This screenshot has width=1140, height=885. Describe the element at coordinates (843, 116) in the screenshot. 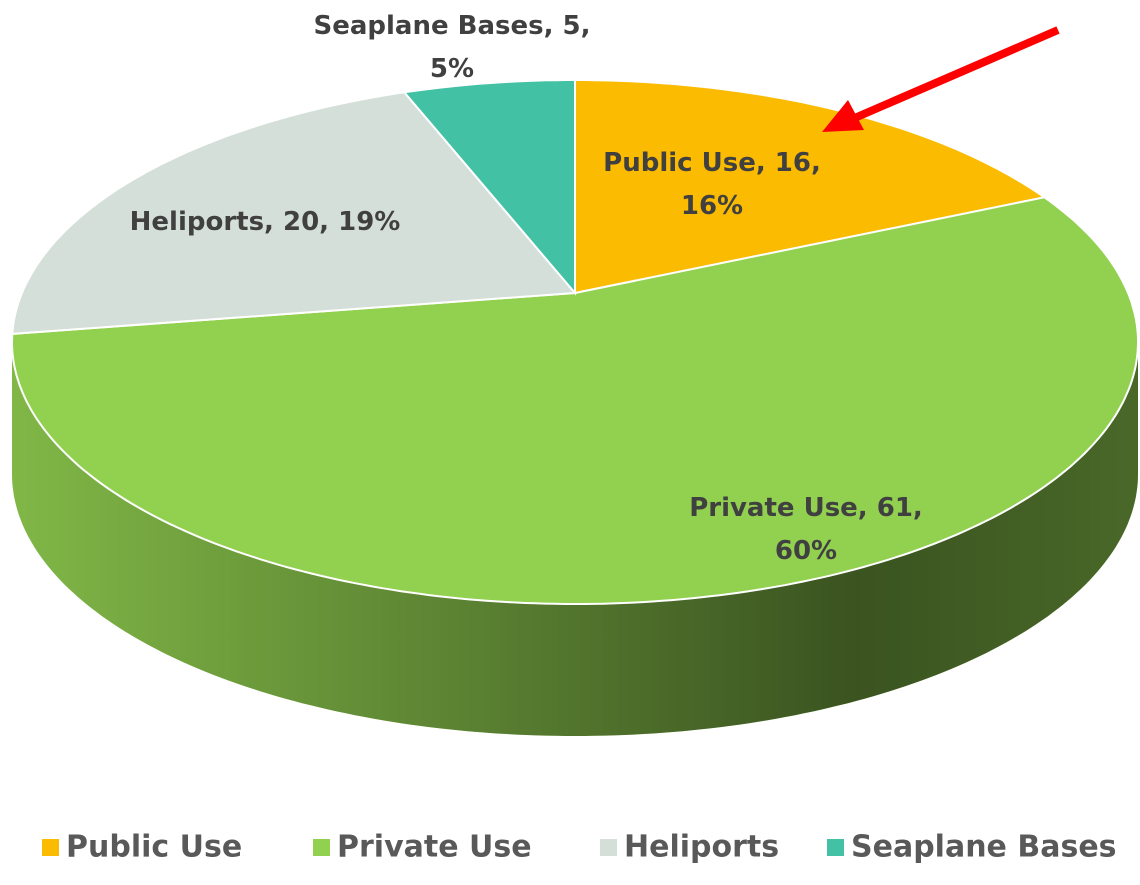

I see `arrow-head` at that location.